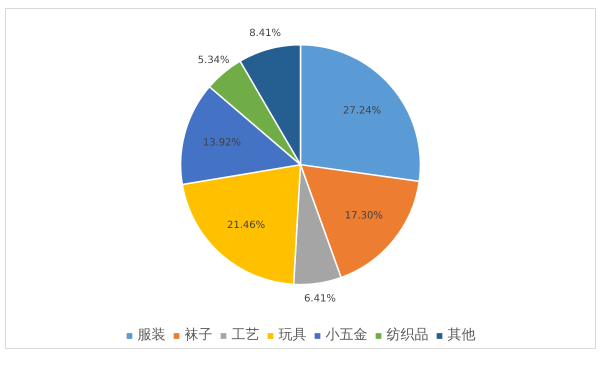  What do you see at coordinates (246, 226) in the screenshot?
I see `data-label: 21.46%` at bounding box center [246, 226].